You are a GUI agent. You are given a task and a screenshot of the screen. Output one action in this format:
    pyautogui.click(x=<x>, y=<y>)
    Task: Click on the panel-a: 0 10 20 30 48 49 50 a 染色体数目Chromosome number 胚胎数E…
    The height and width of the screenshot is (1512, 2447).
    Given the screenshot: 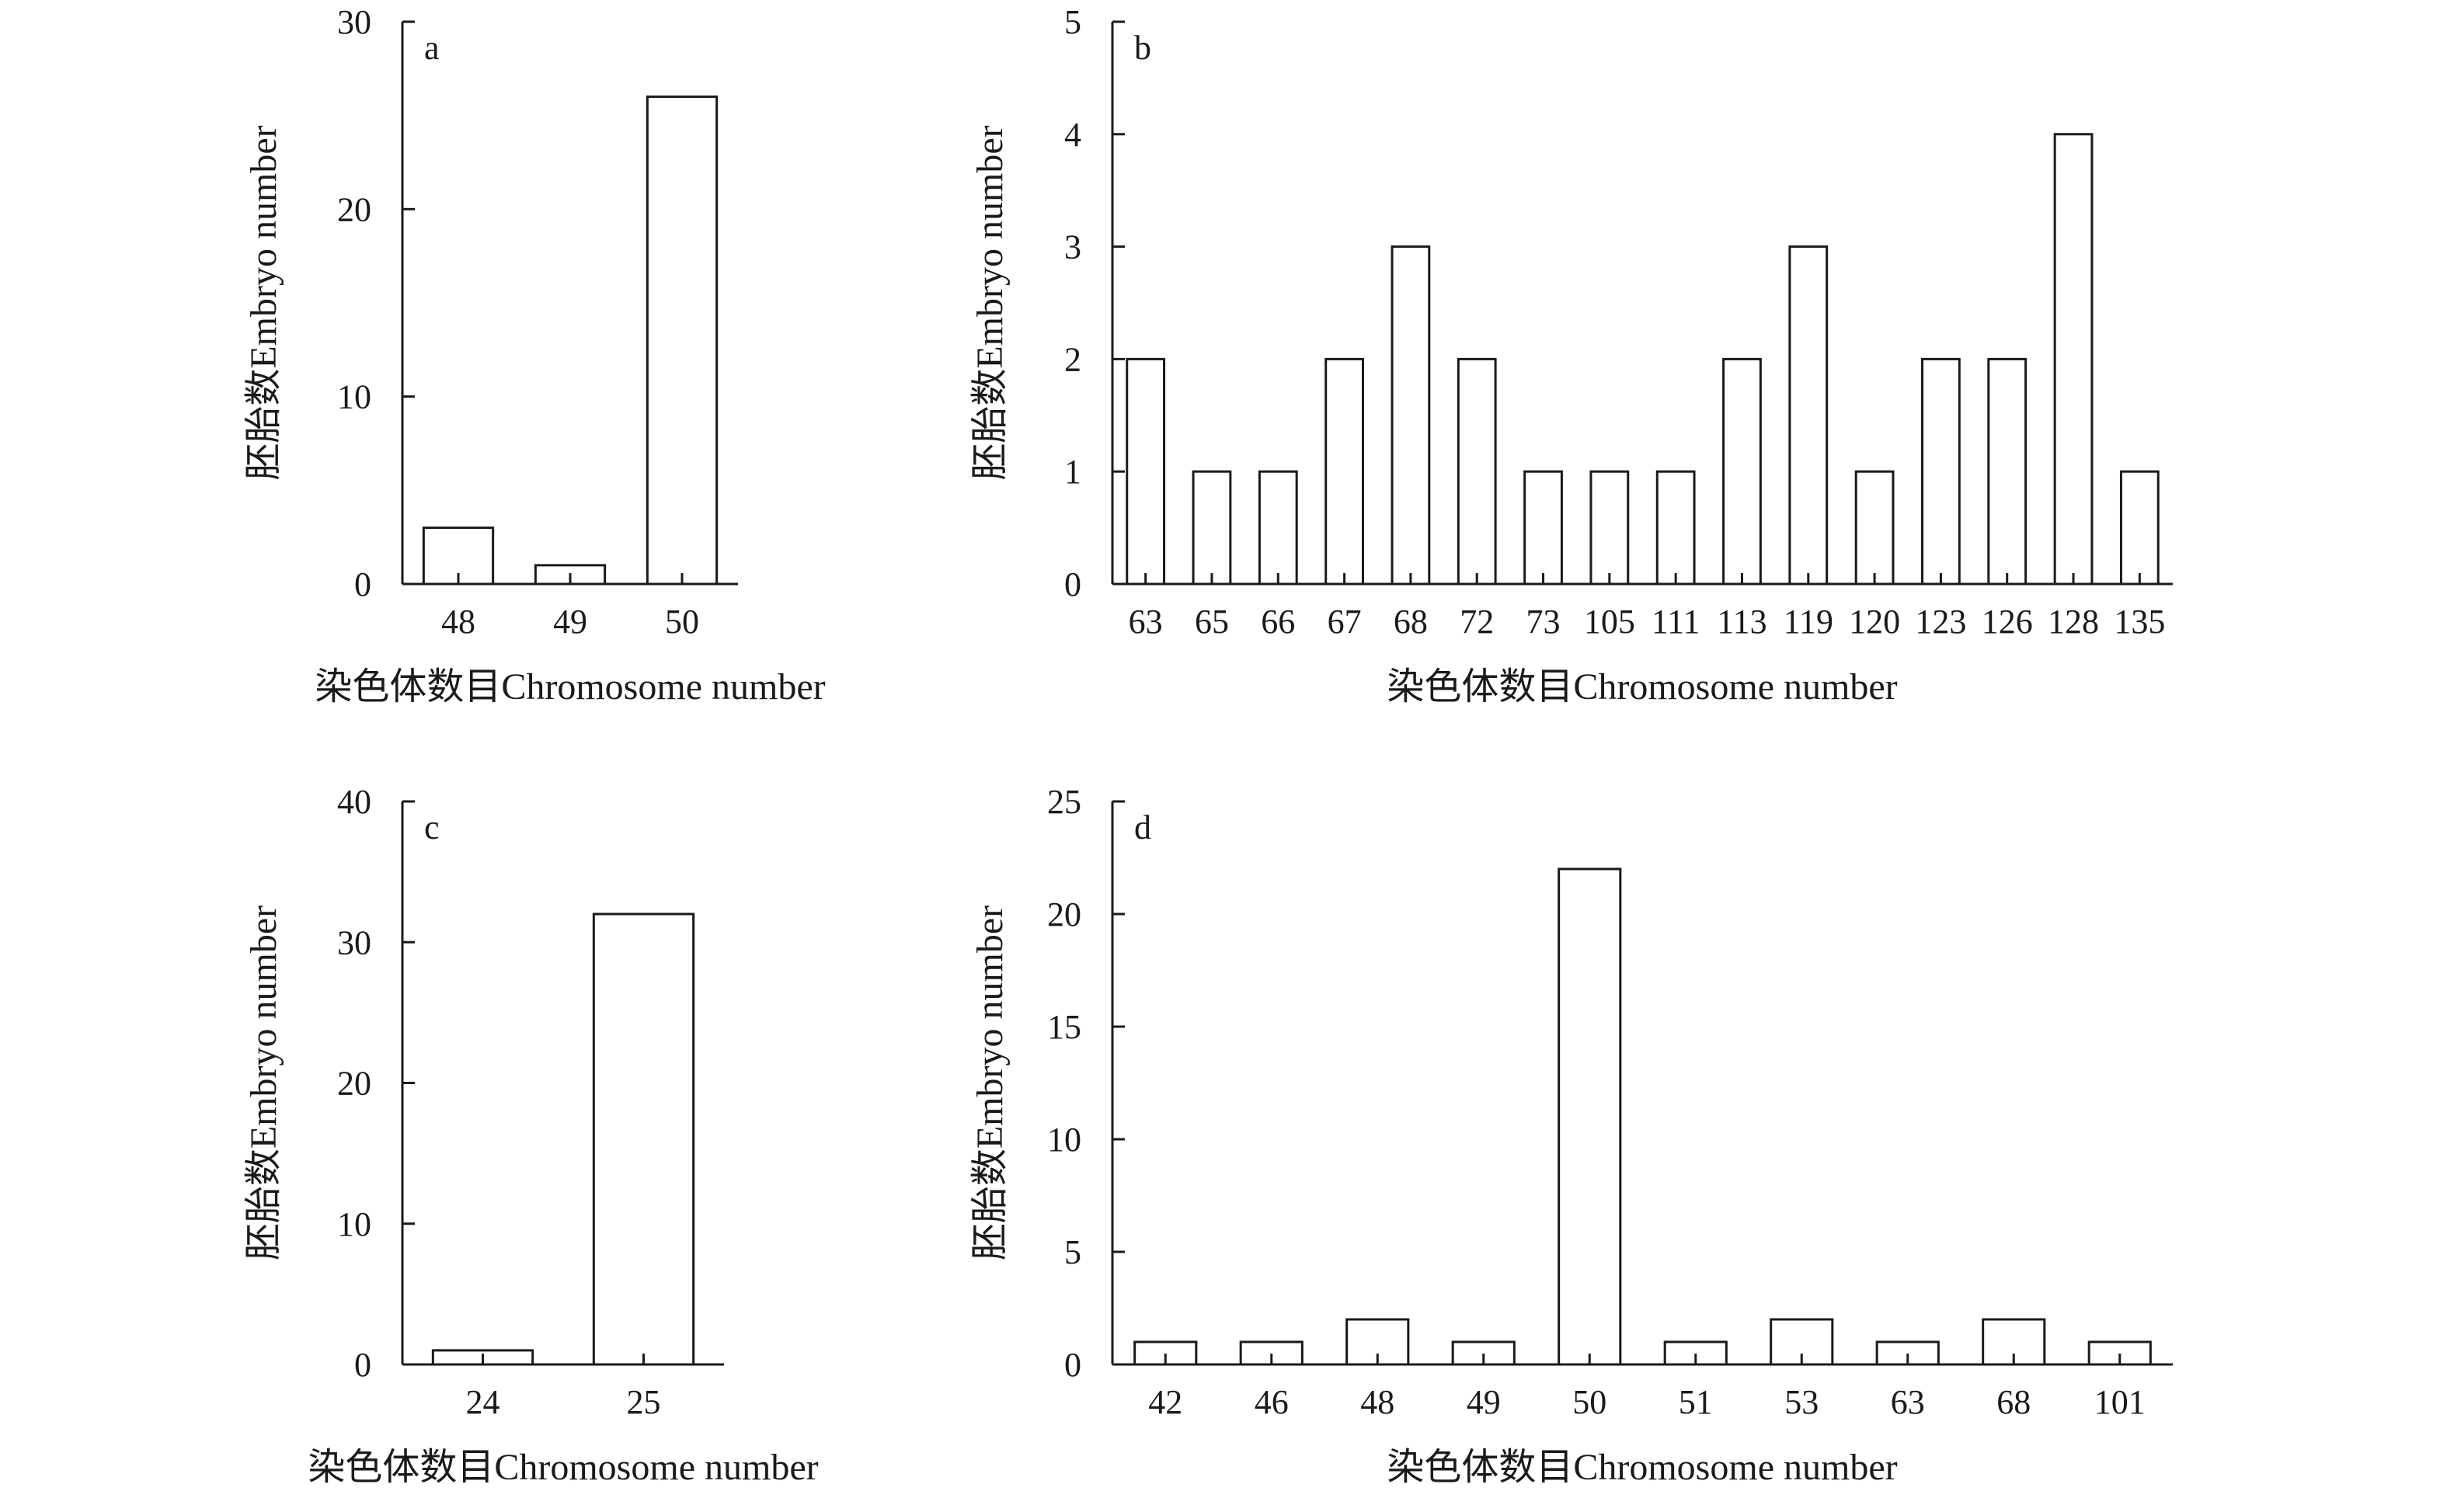 What is the action you would take?
    pyautogui.click(x=535, y=355)
    